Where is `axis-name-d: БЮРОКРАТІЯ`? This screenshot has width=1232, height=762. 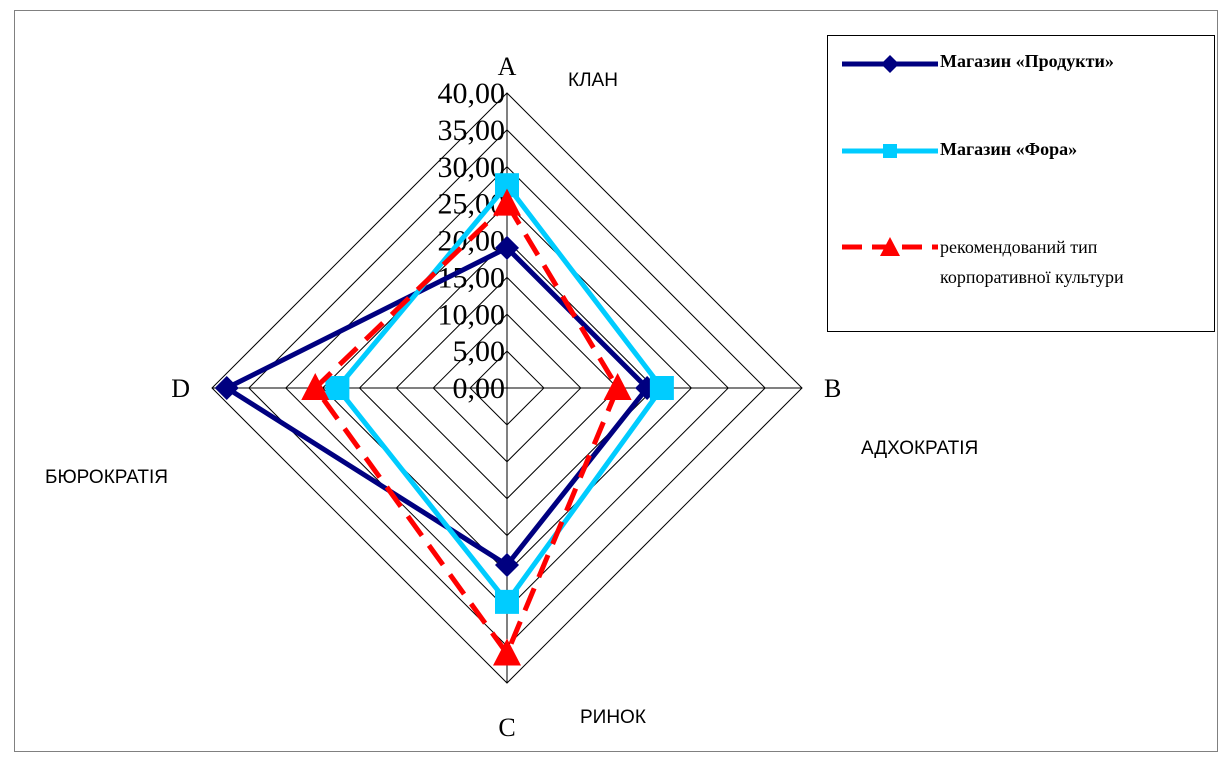
axis-name-d: БЮРОКРАТІЯ is located at coordinates (106, 477).